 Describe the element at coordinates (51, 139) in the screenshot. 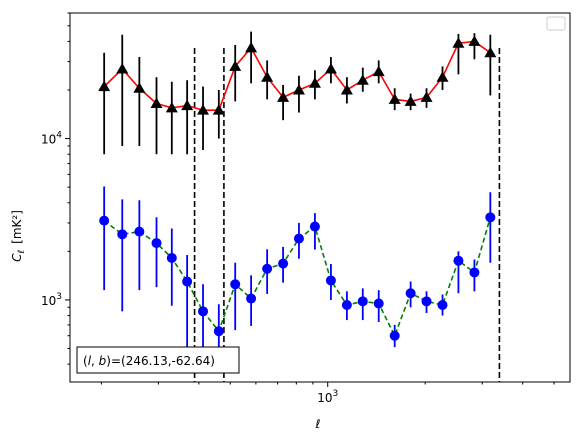

I see `y-tick-label: 10⁴` at that location.